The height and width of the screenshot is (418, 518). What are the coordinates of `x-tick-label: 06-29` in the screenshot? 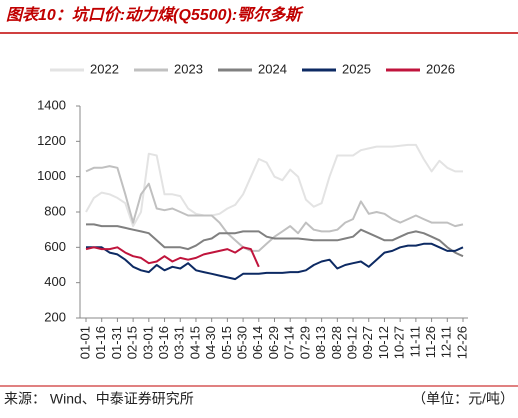 It's located at (273, 342).